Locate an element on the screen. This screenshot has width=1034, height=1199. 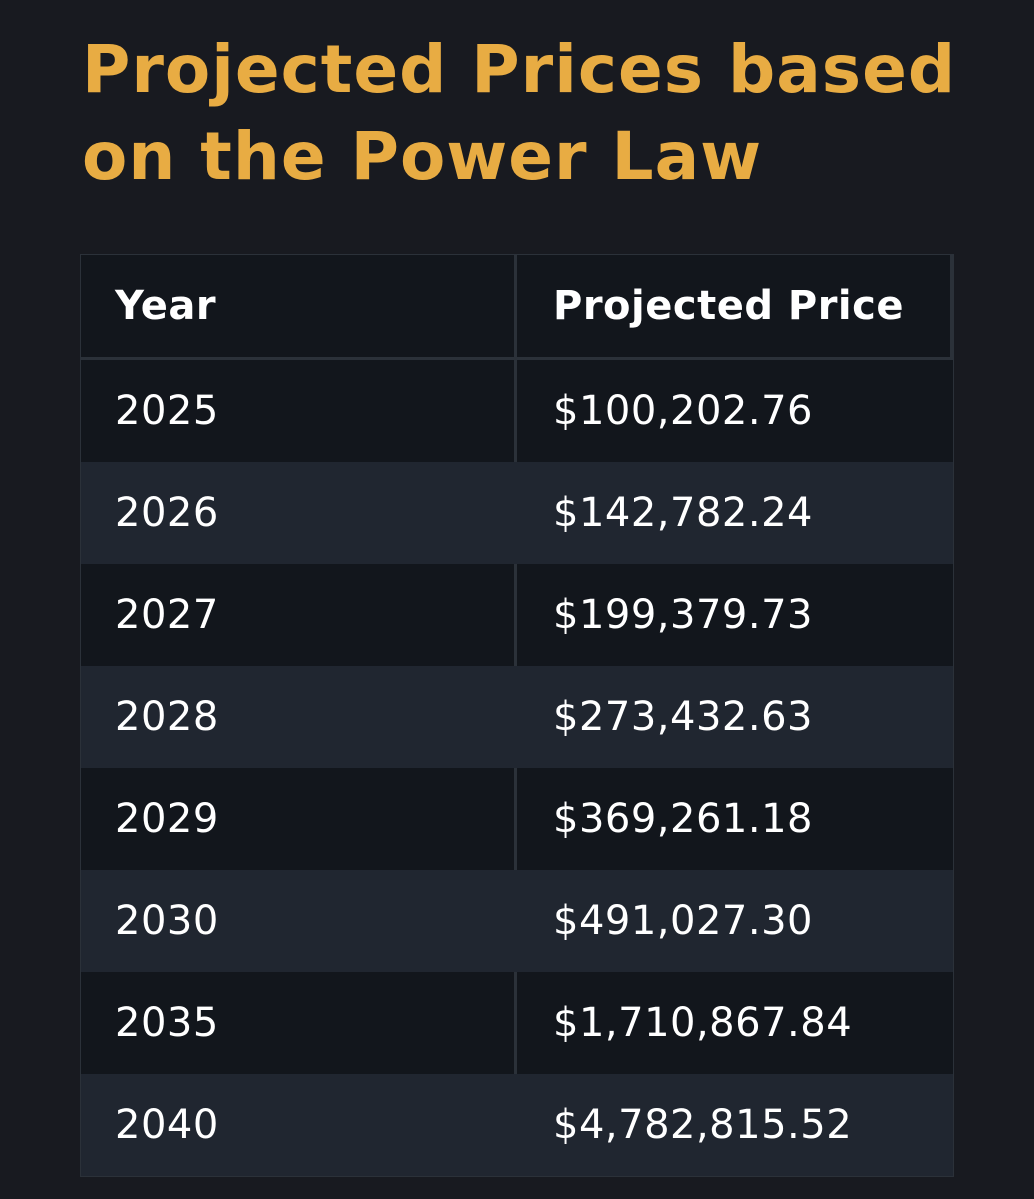
table-row: 2028 $273,432.63 is located at coordinates (517, 717).